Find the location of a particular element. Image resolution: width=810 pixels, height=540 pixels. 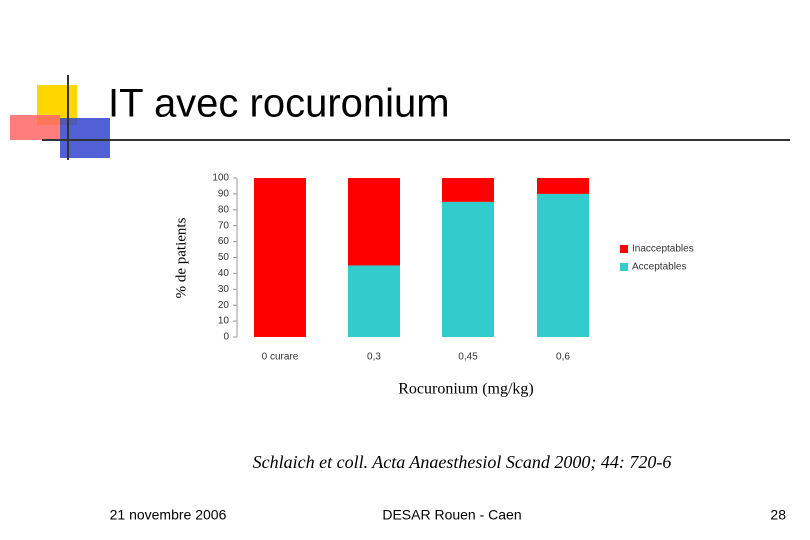

y-tick-label: 60 is located at coordinates (224, 241).